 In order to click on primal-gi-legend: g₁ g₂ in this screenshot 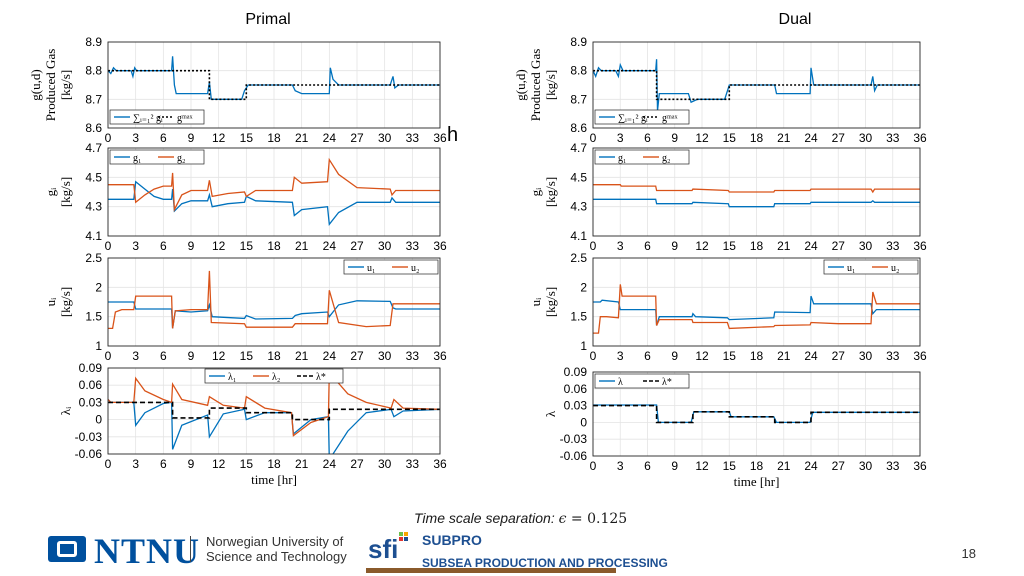, I will do `click(157, 157)`.